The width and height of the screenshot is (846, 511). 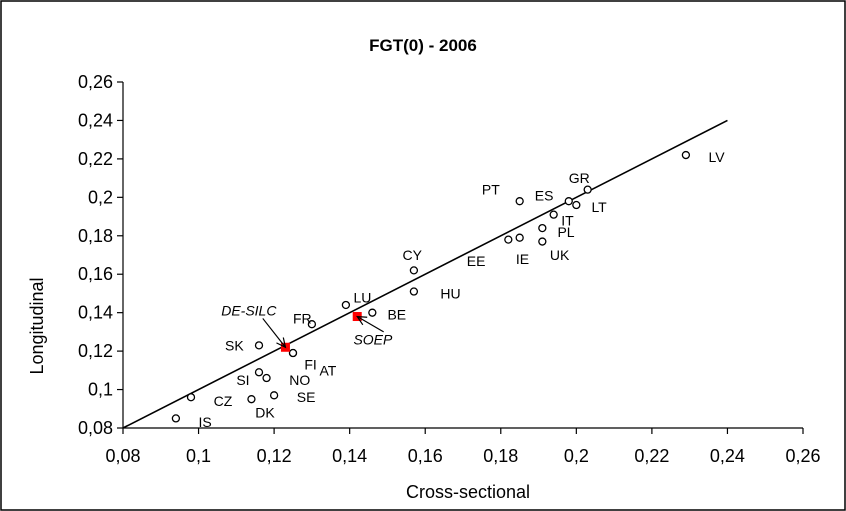 I want to click on y-tick-label: 0,14, so click(x=95, y=313).